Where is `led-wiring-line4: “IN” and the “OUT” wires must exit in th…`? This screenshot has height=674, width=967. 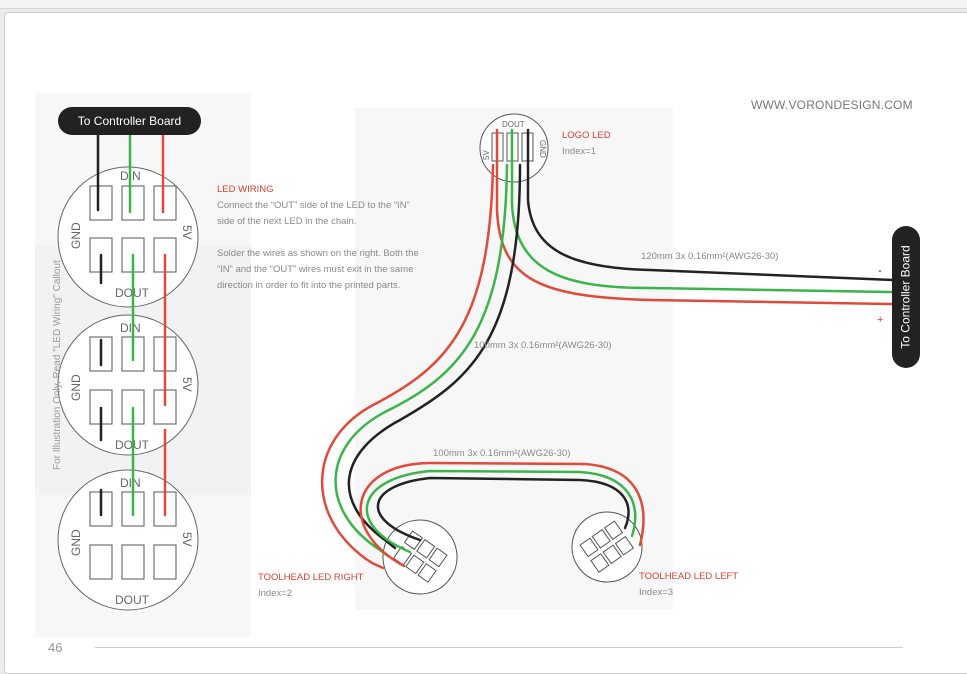 led-wiring-line4: “IN” and the “OUT” wires must exit in th… is located at coordinates (315, 269).